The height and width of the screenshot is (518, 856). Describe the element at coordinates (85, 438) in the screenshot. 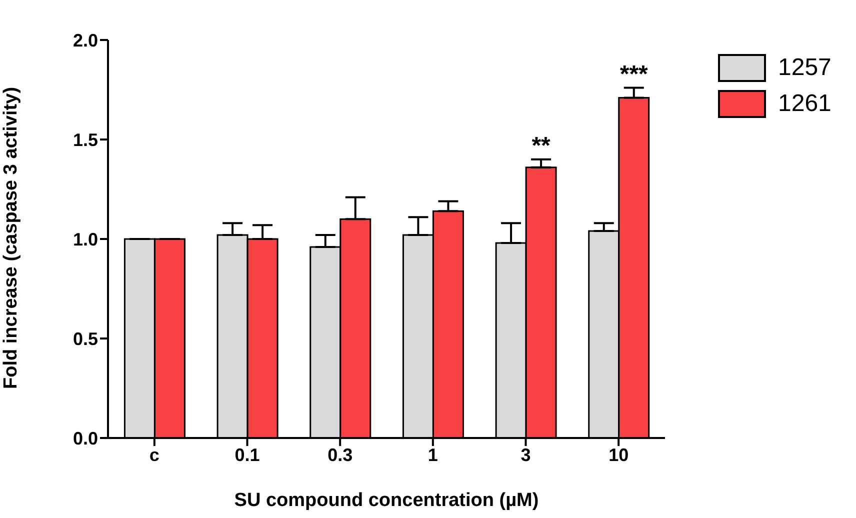

I see `y-tick-label: 0.0` at that location.